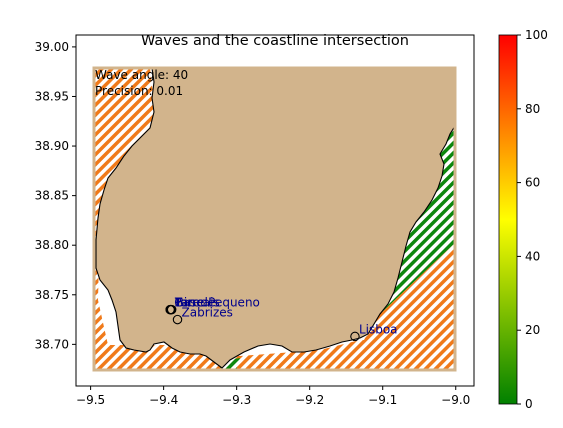 The image size is (563, 428). What do you see at coordinates (532, 109) in the screenshot?
I see `colorbar-tick-label: 80` at bounding box center [532, 109].